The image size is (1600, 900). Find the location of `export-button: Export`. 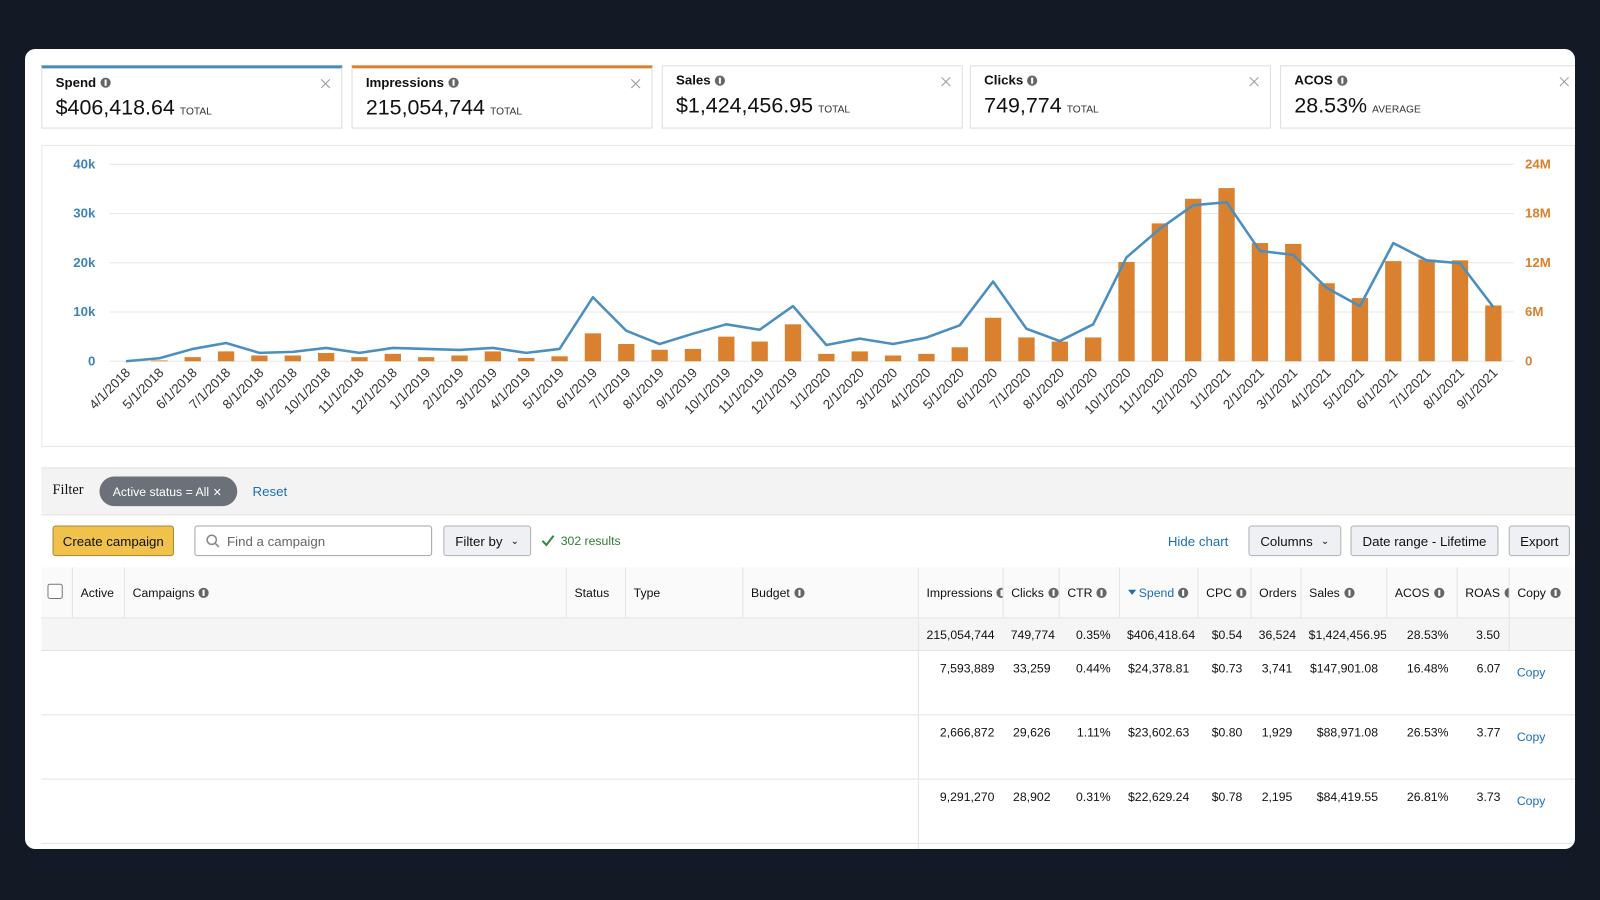

export-button: Export is located at coordinates (1539, 541).